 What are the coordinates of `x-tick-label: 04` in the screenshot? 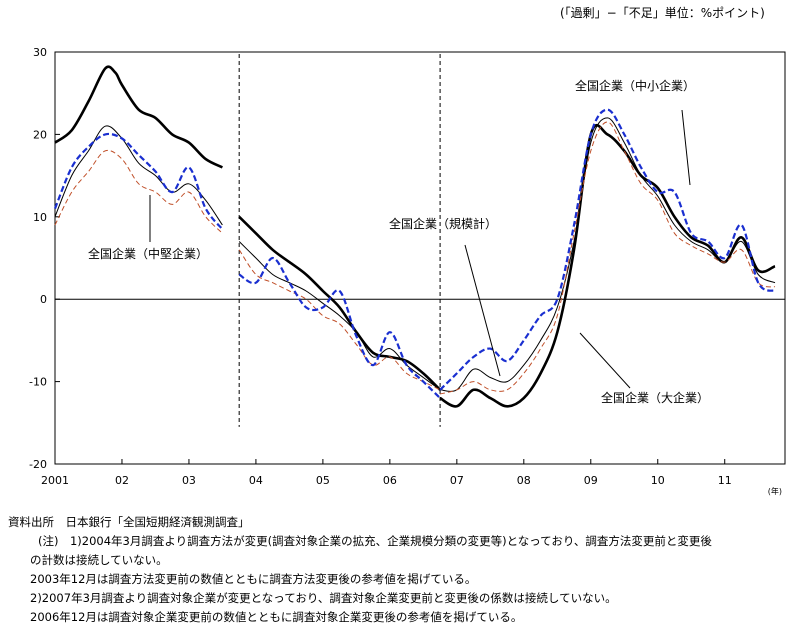 It's located at (256, 480).